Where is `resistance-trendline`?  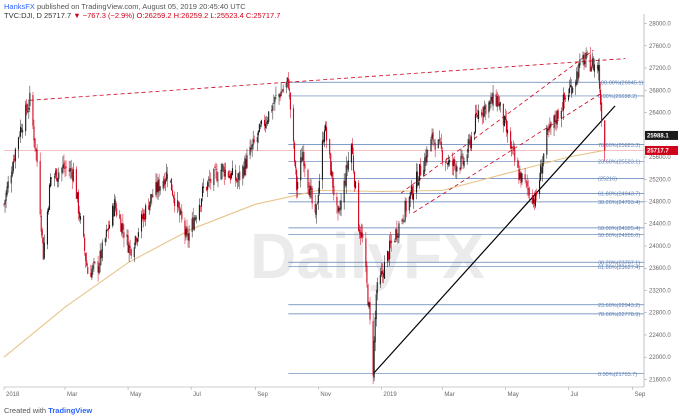
resistance-trendline is located at coordinates (327, 79).